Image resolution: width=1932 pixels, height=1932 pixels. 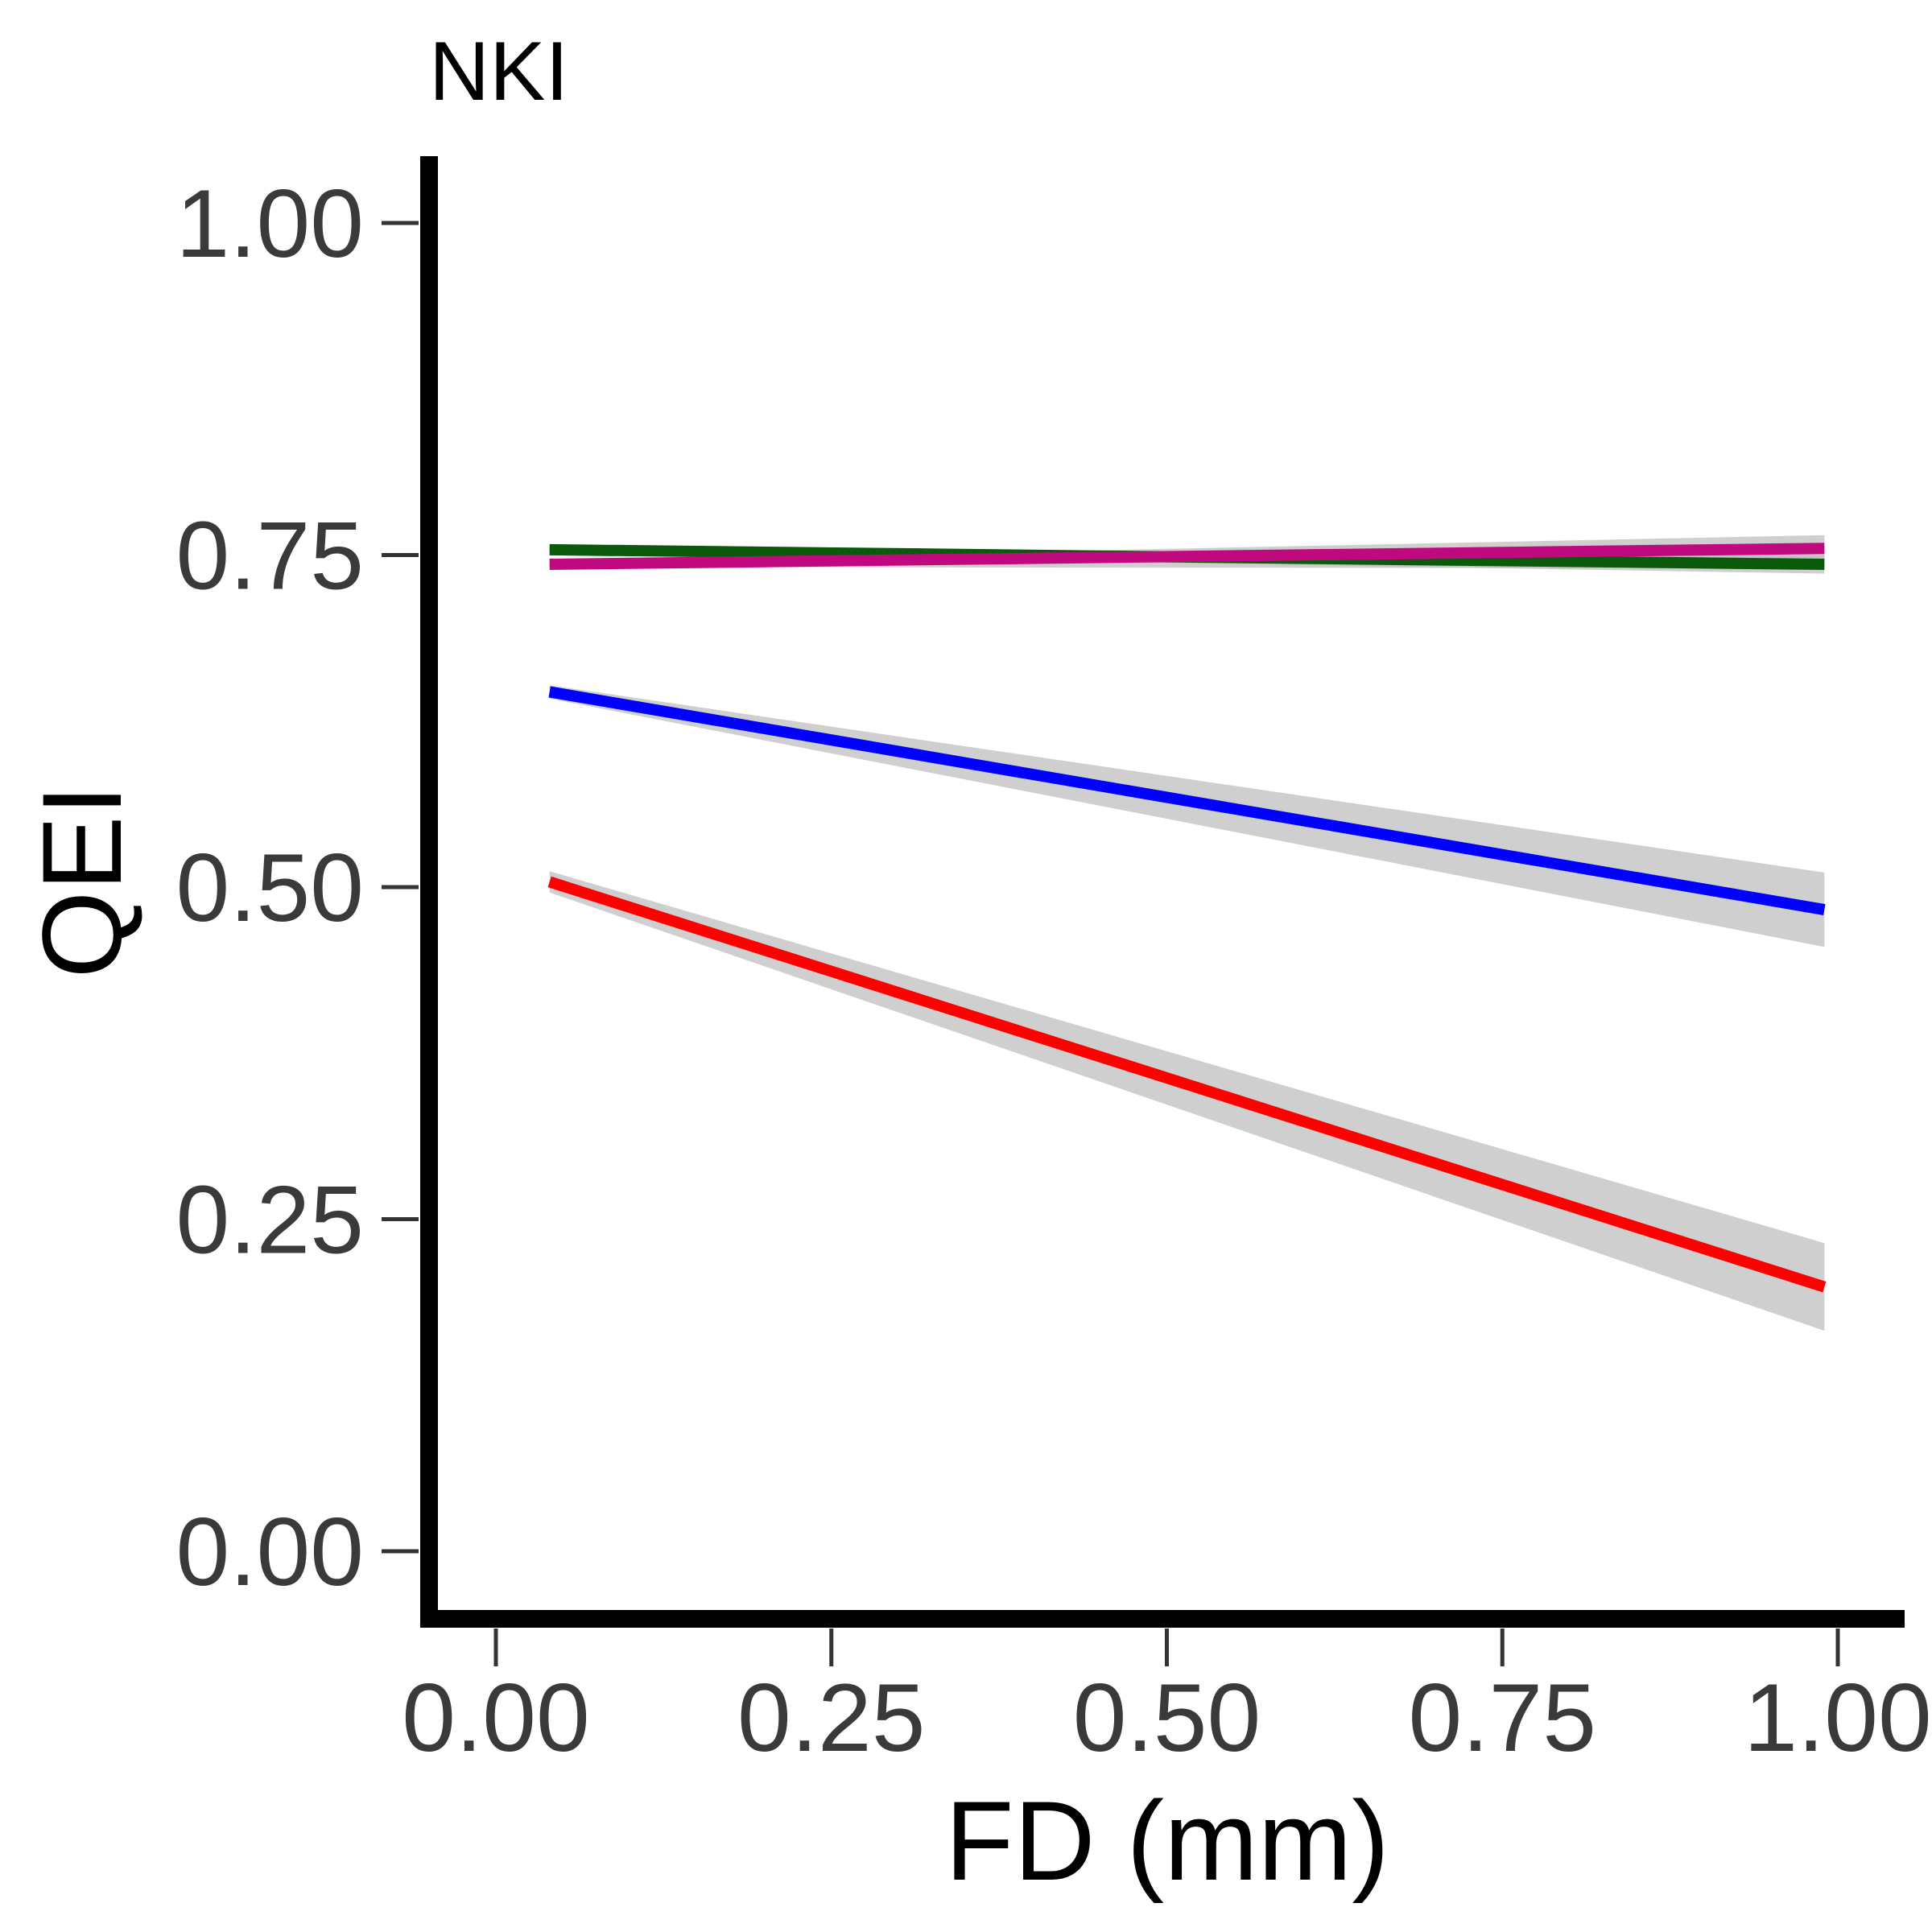 What do you see at coordinates (269, 888) in the screenshot?
I see `y-tick-label: 0.50` at bounding box center [269, 888].